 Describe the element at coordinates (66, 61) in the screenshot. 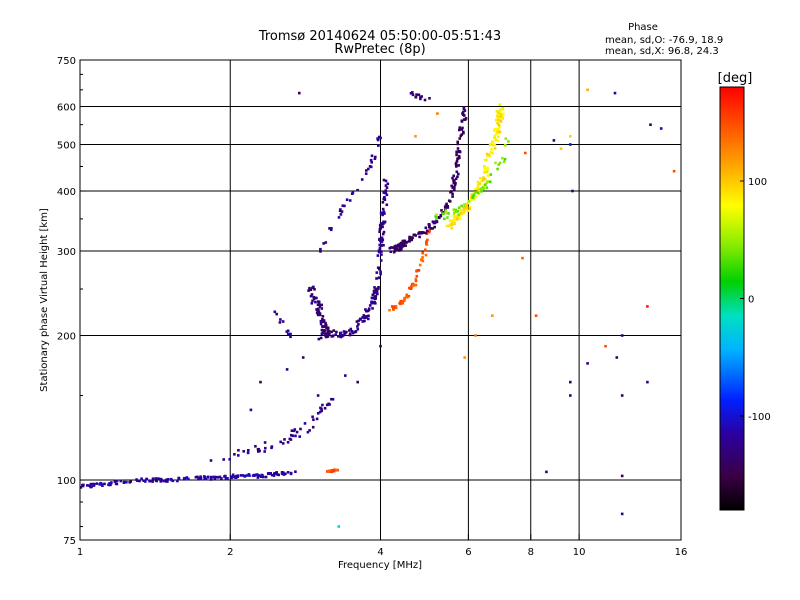

I see `y-tick-label: 750` at that location.